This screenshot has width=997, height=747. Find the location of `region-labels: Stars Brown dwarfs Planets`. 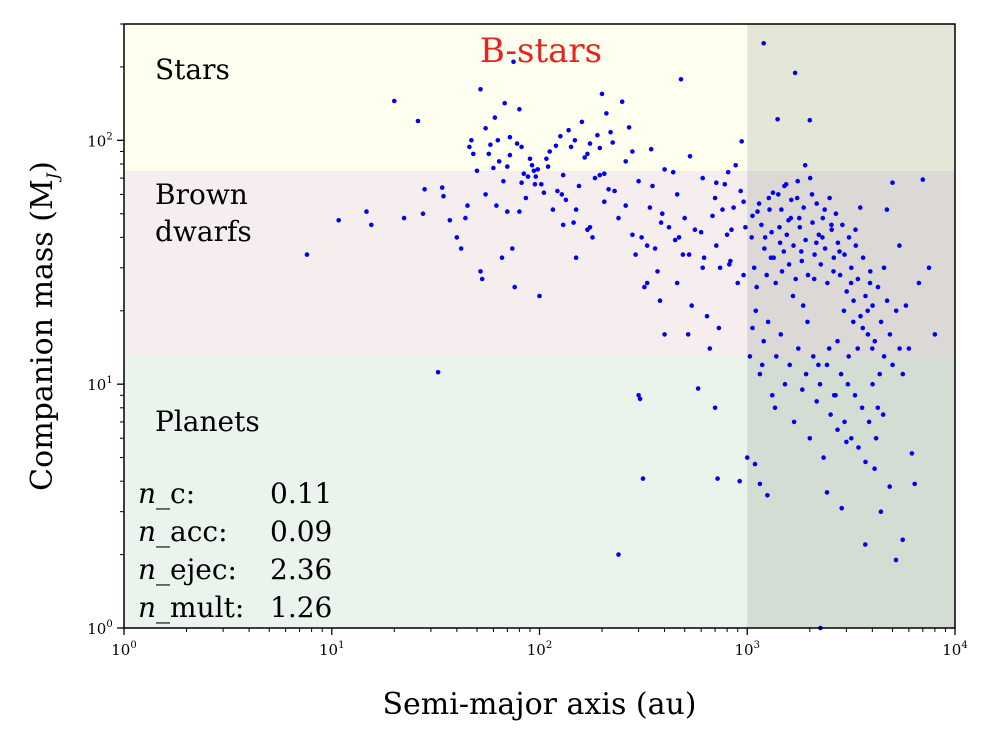

region-labels: Stars Brown dwarfs Planets is located at coordinates (207, 245).